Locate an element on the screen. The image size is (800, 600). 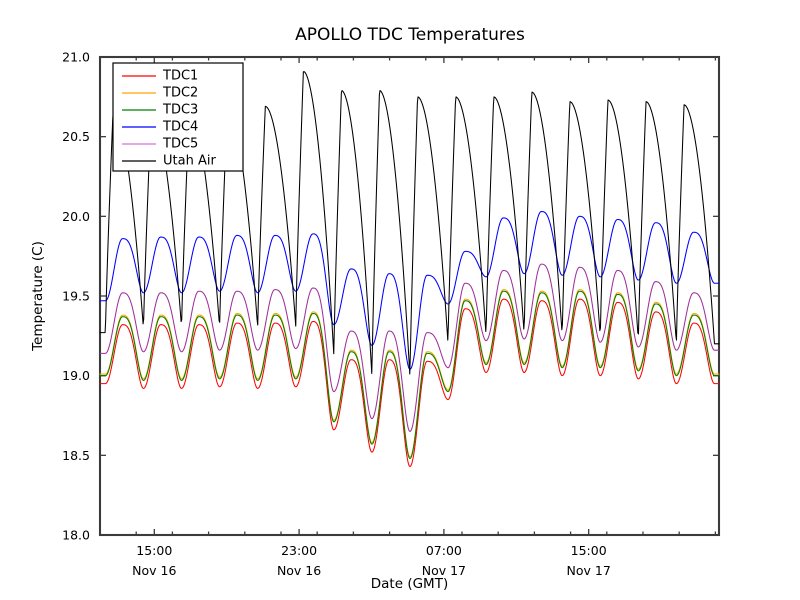
legend-label-tdc4: TDC4 is located at coordinates (180, 127).